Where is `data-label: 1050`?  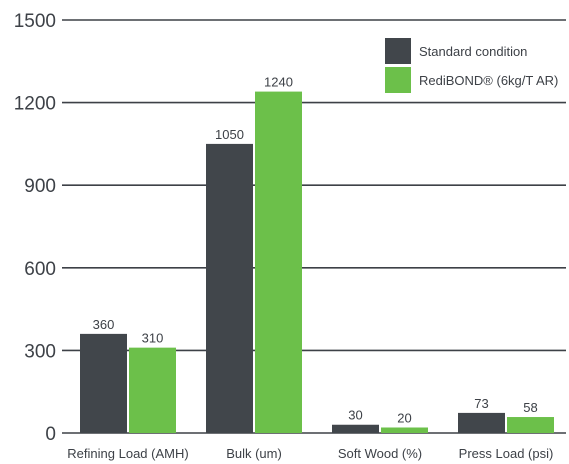
data-label: 1050 is located at coordinates (229, 134).